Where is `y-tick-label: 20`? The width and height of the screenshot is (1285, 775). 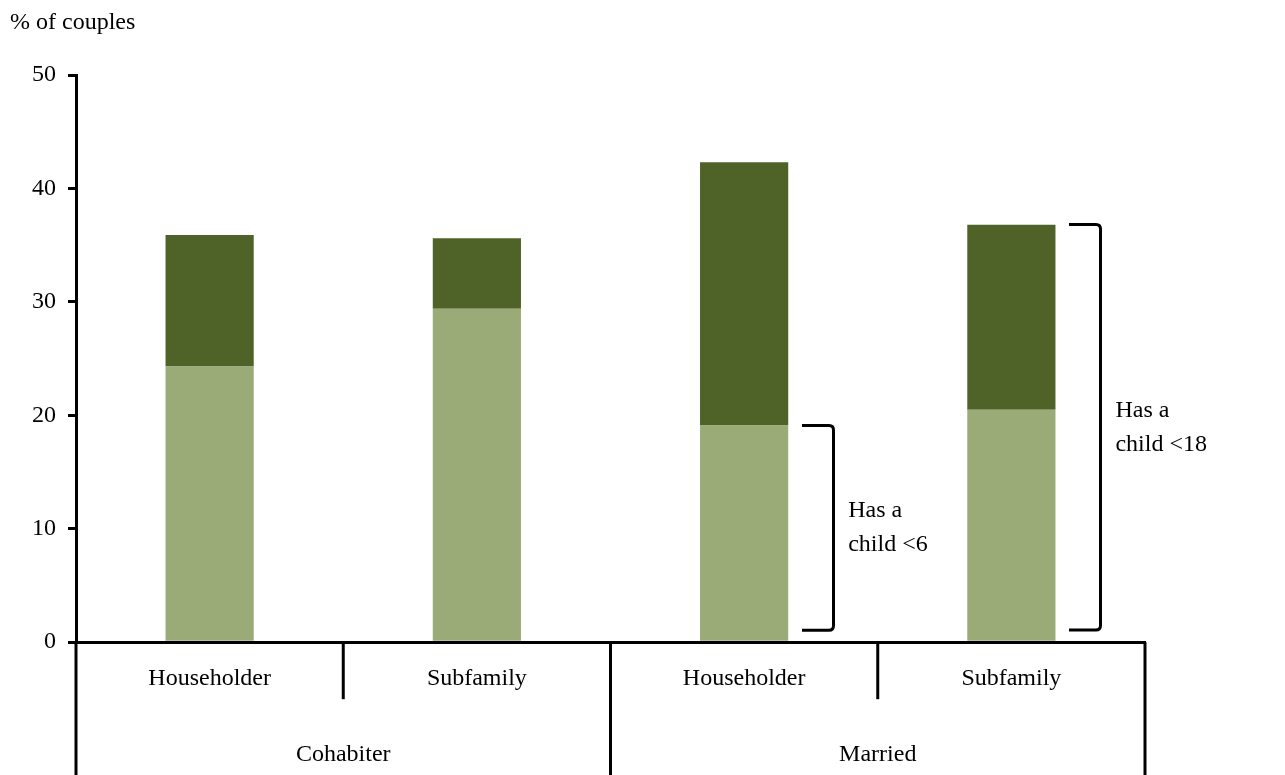 y-tick-label: 20 is located at coordinates (44, 413).